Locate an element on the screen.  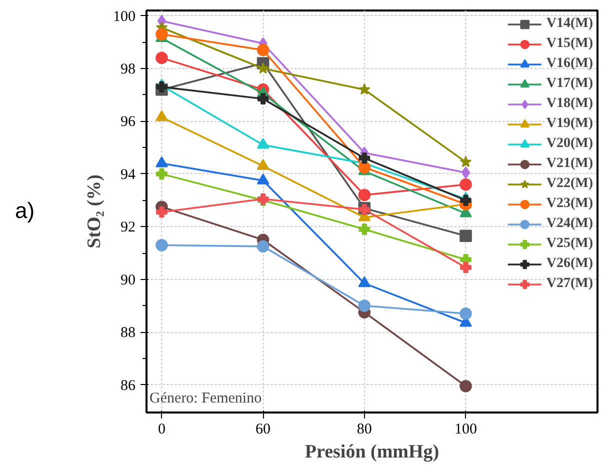
legend-label: V26(M) is located at coordinates (569, 264).